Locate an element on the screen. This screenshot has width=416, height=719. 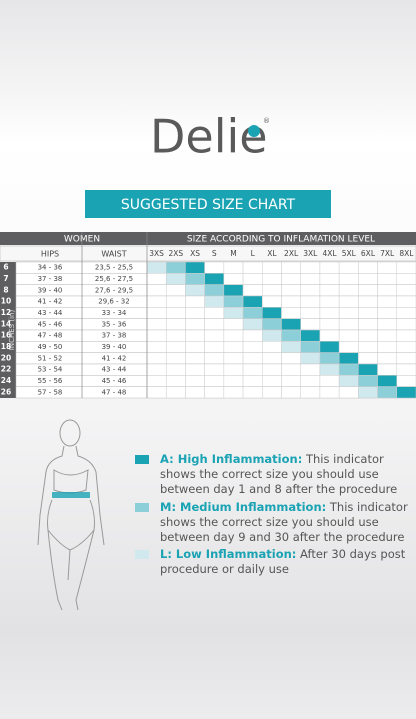
hips: 41 - 42 is located at coordinates (50, 302).